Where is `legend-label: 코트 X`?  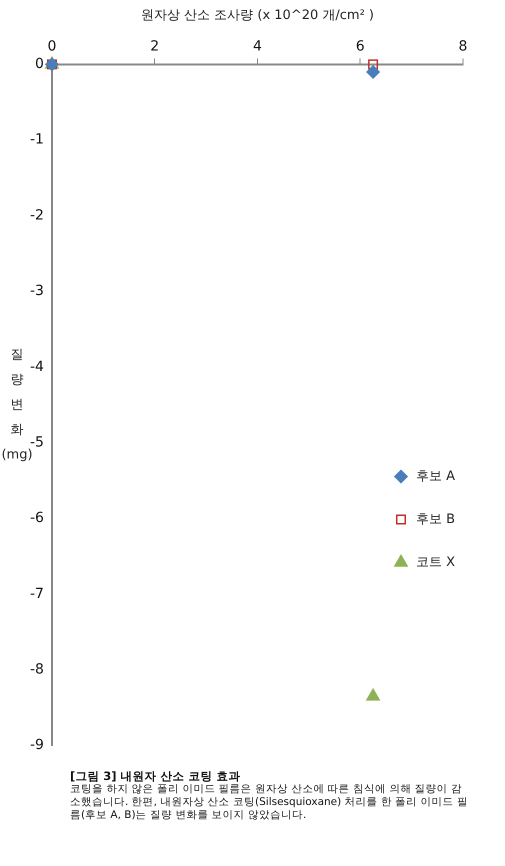 legend-label: 코트 X is located at coordinates (436, 562).